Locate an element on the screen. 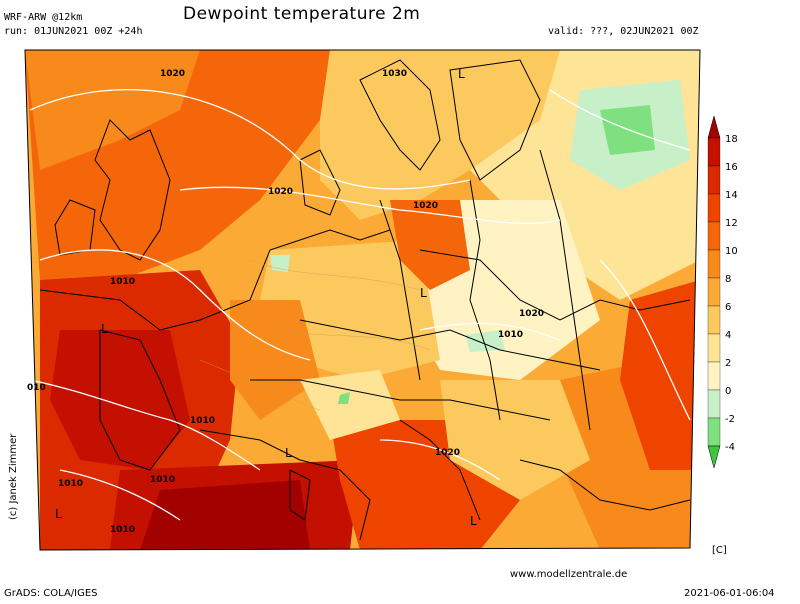  colorbar-tick-label: 2 is located at coordinates (728, 363).